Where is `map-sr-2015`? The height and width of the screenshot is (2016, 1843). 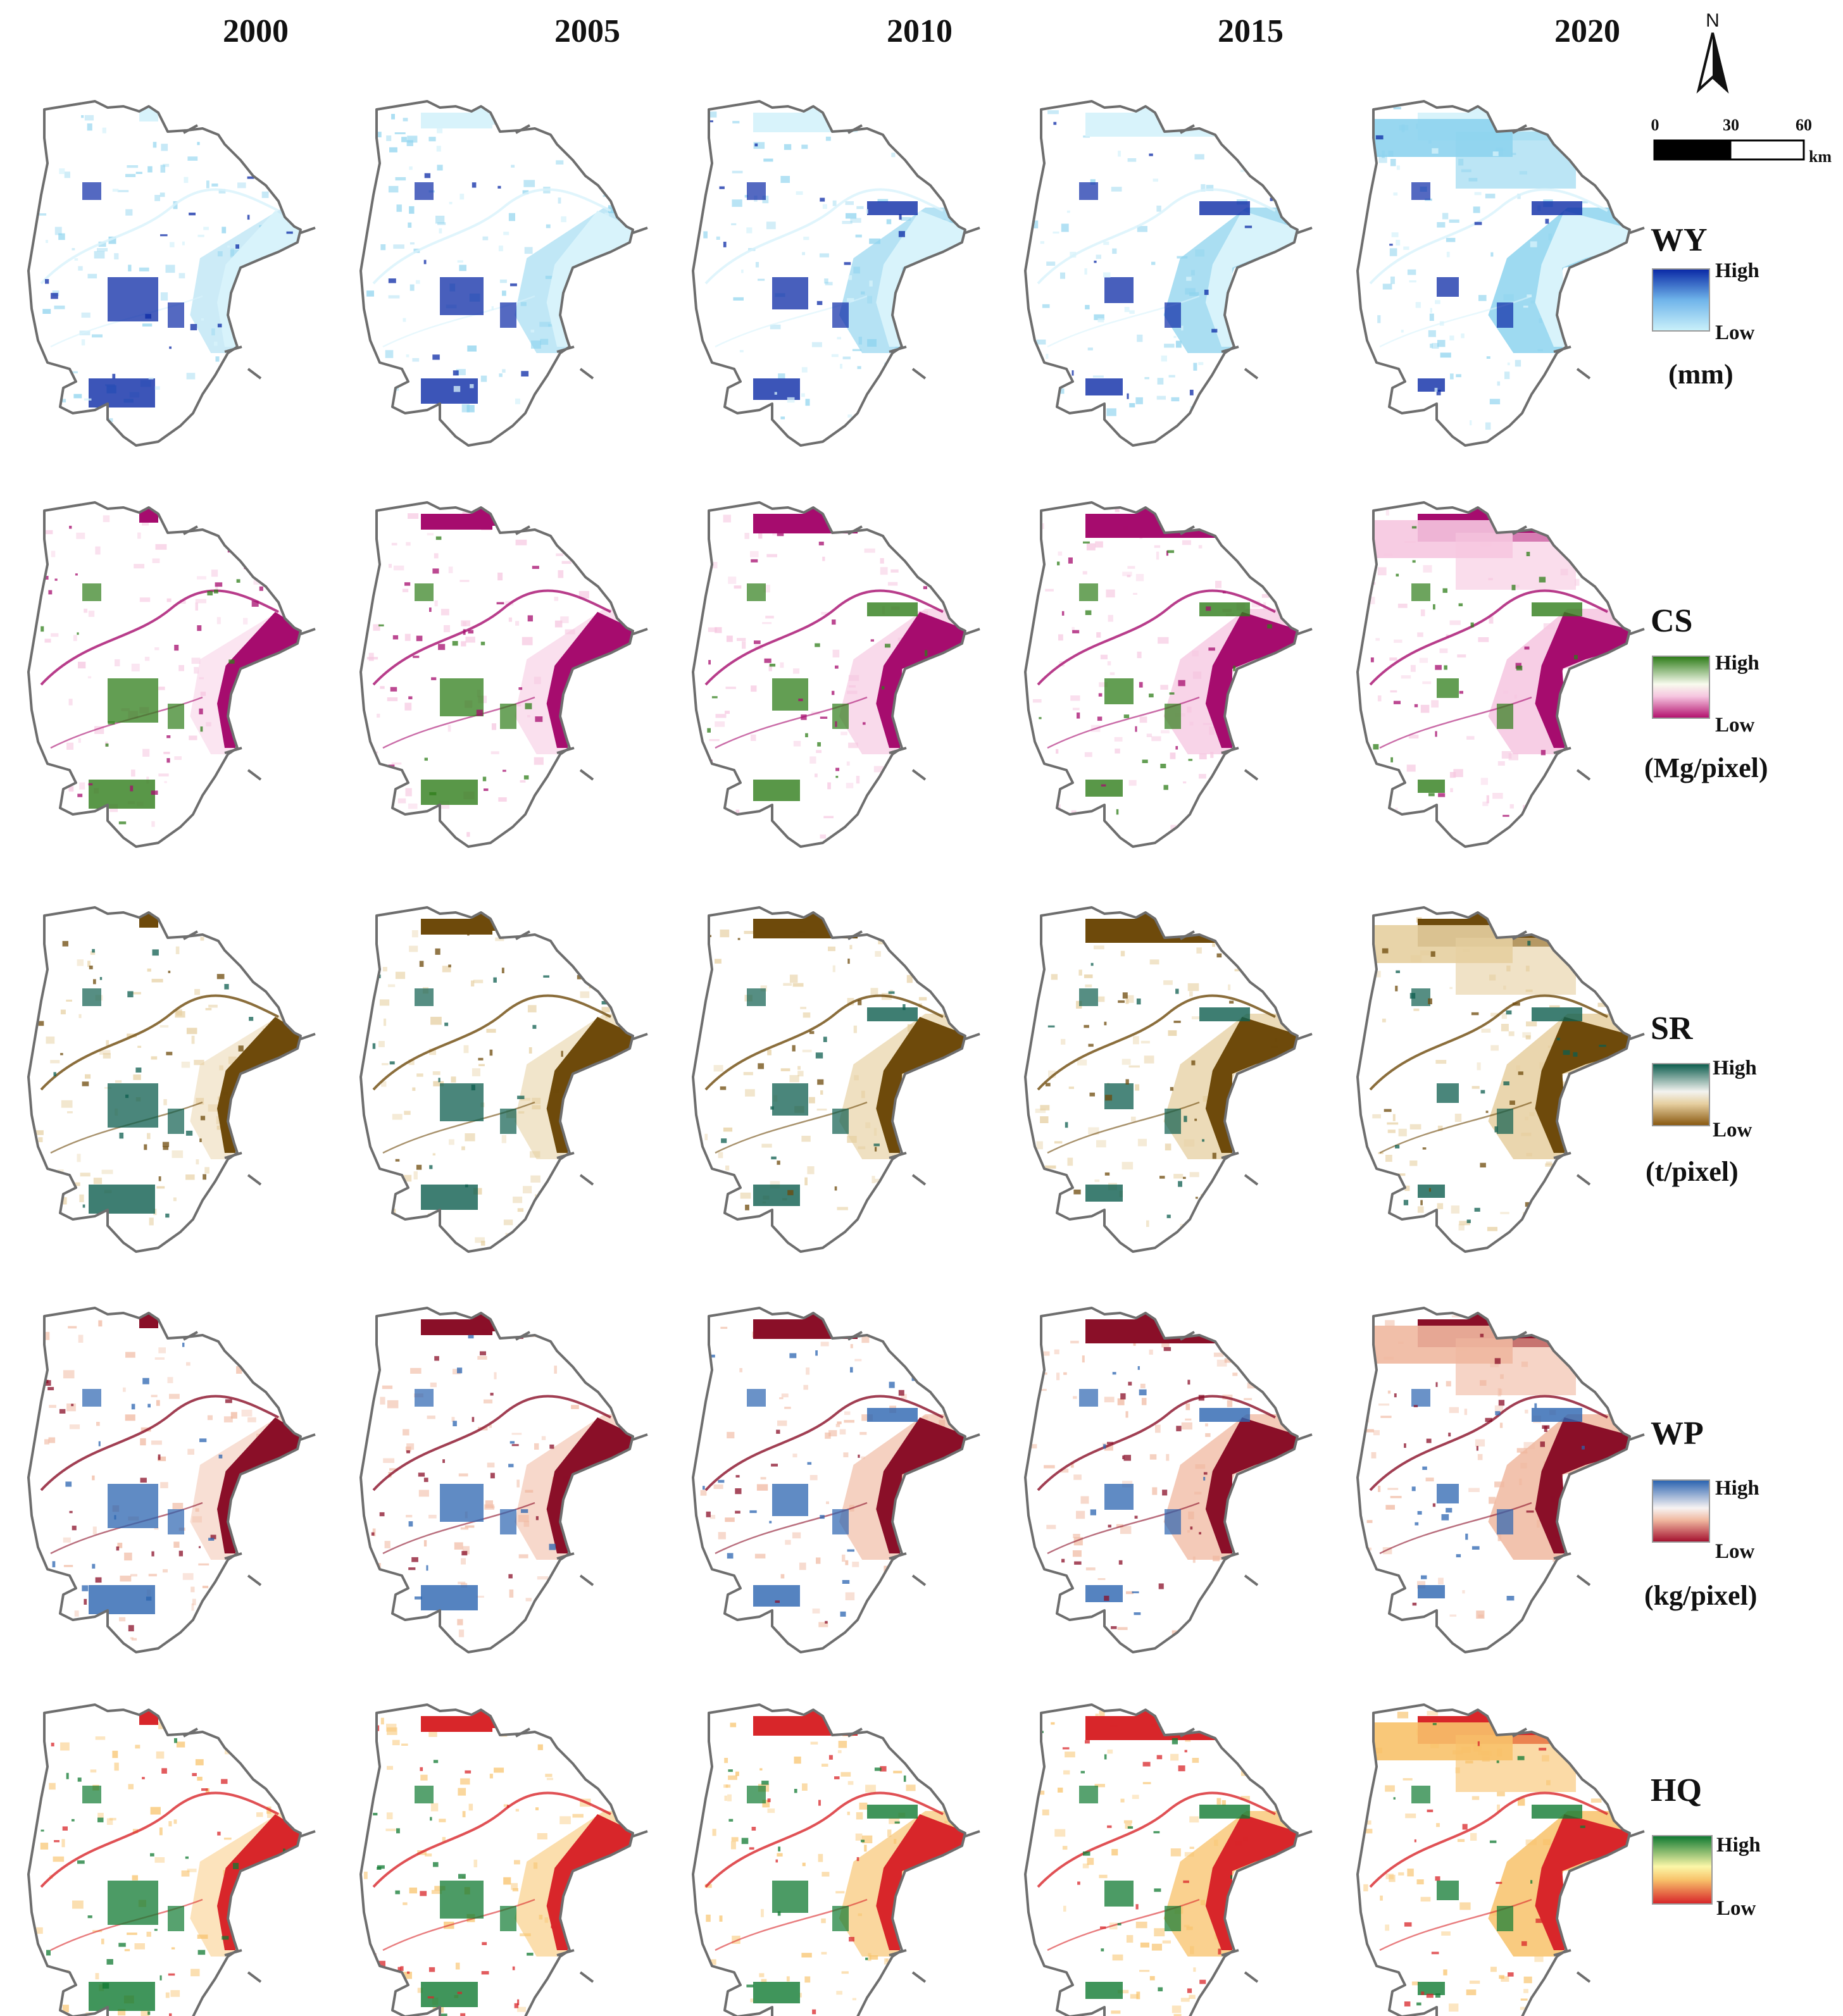
map-sr-2015 is located at coordinates (1168, 1079).